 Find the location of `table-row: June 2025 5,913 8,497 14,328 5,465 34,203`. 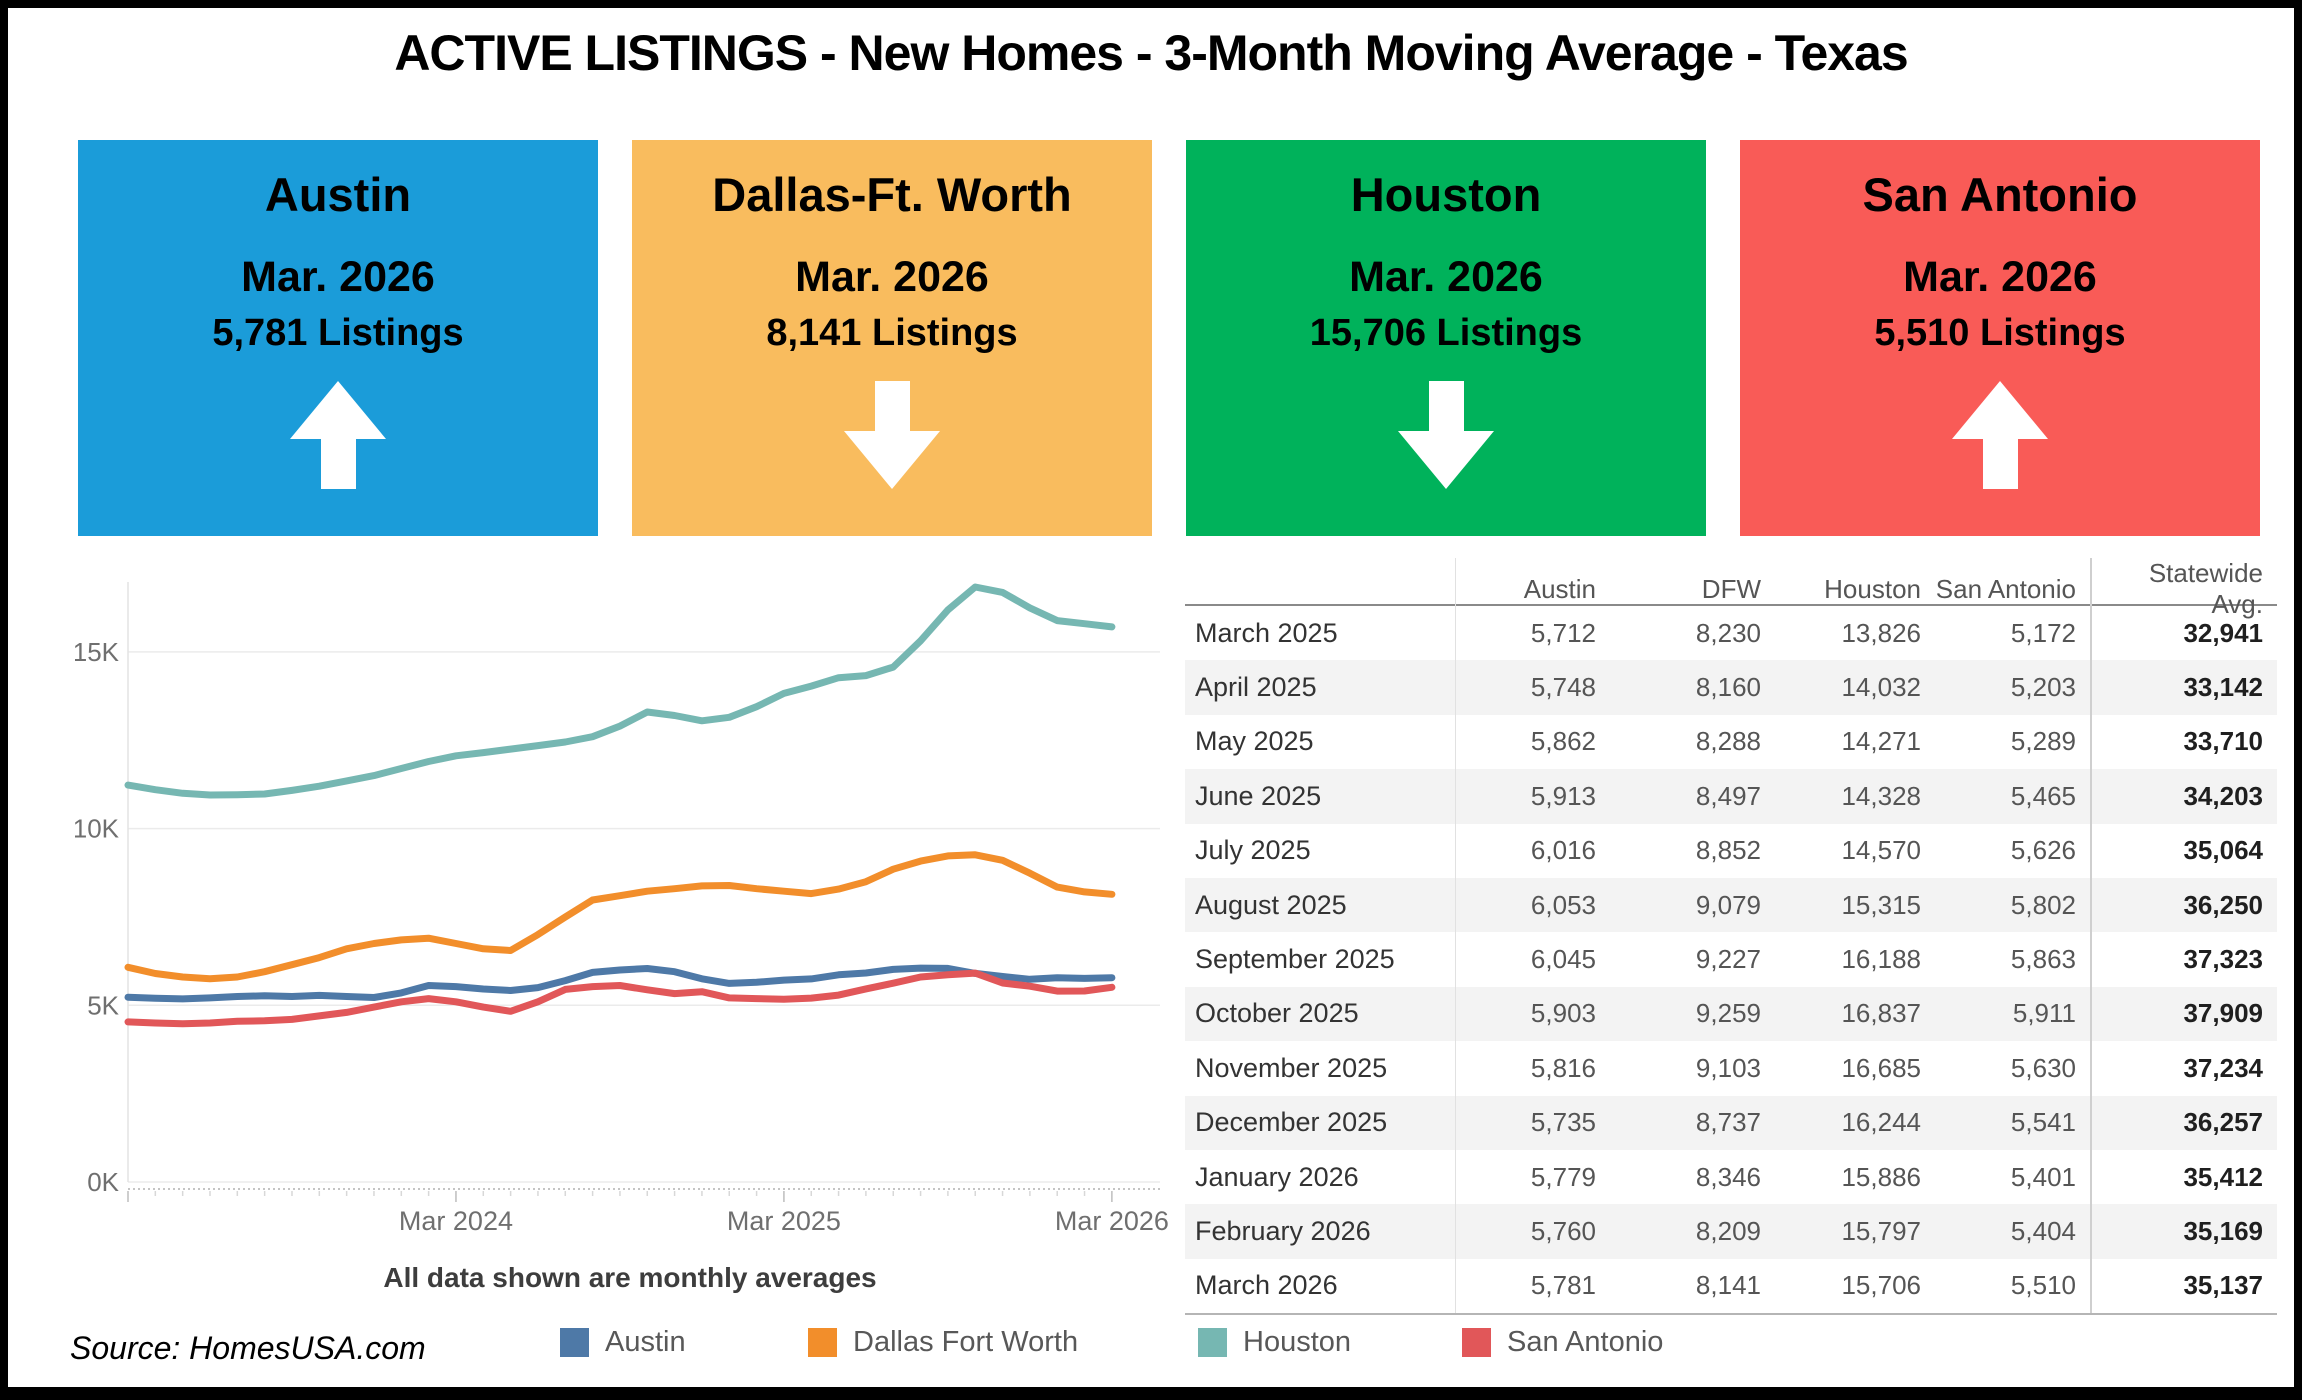

table-row: June 2025 5,913 8,497 14,328 5,465 34,203 is located at coordinates (1731, 796).